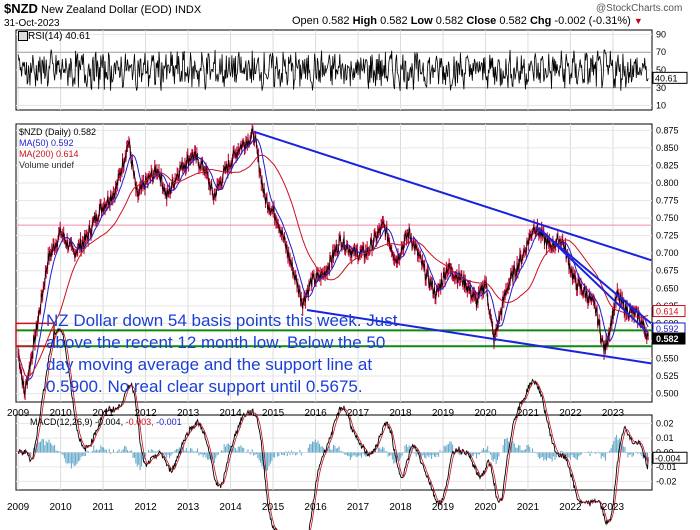 This screenshot has height=530, width=700. Describe the element at coordinates (661, 106) in the screenshot. I see `rsi-tick-label: 10` at that location.